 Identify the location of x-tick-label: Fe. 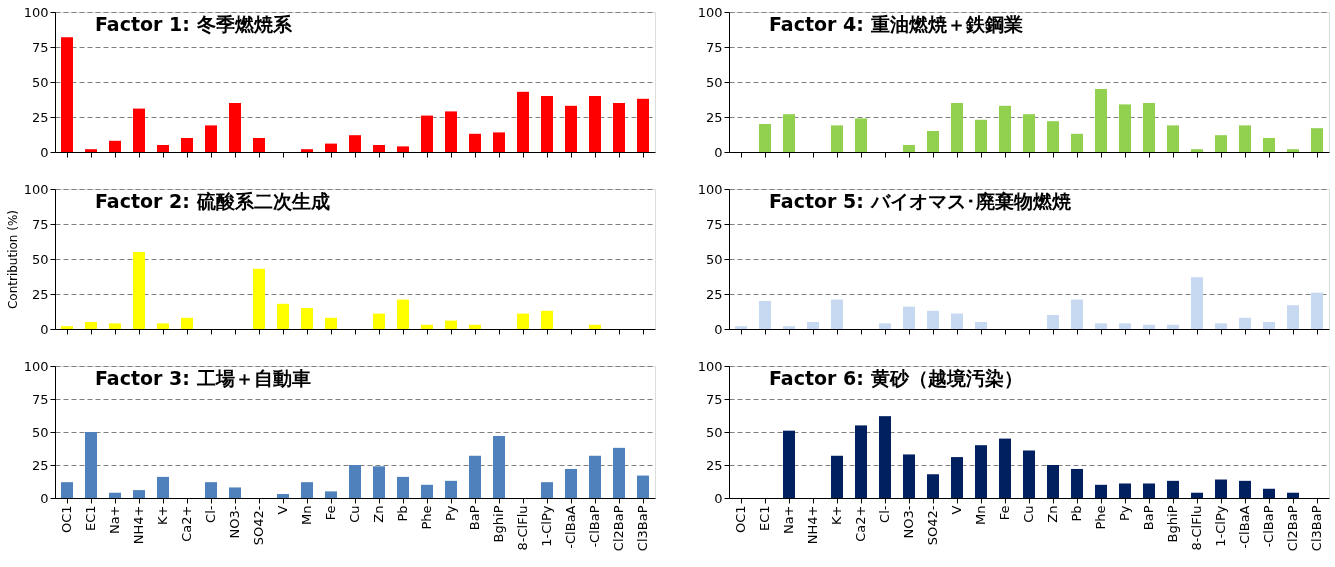
(330, 513).